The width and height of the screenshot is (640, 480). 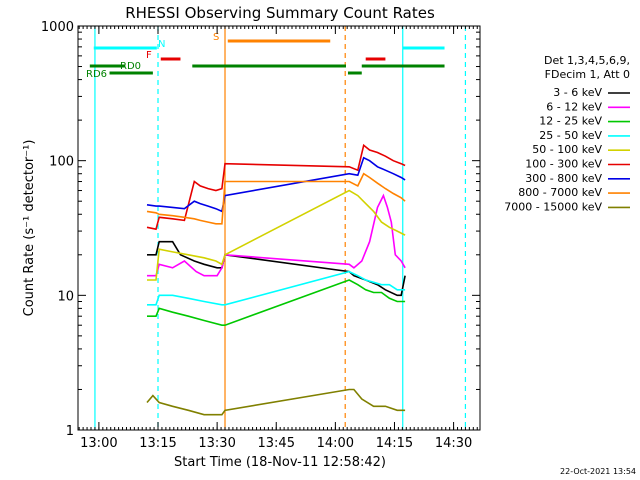 What do you see at coordinates (335, 443) in the screenshot?
I see `x-tick-label: 14:00` at bounding box center [335, 443].